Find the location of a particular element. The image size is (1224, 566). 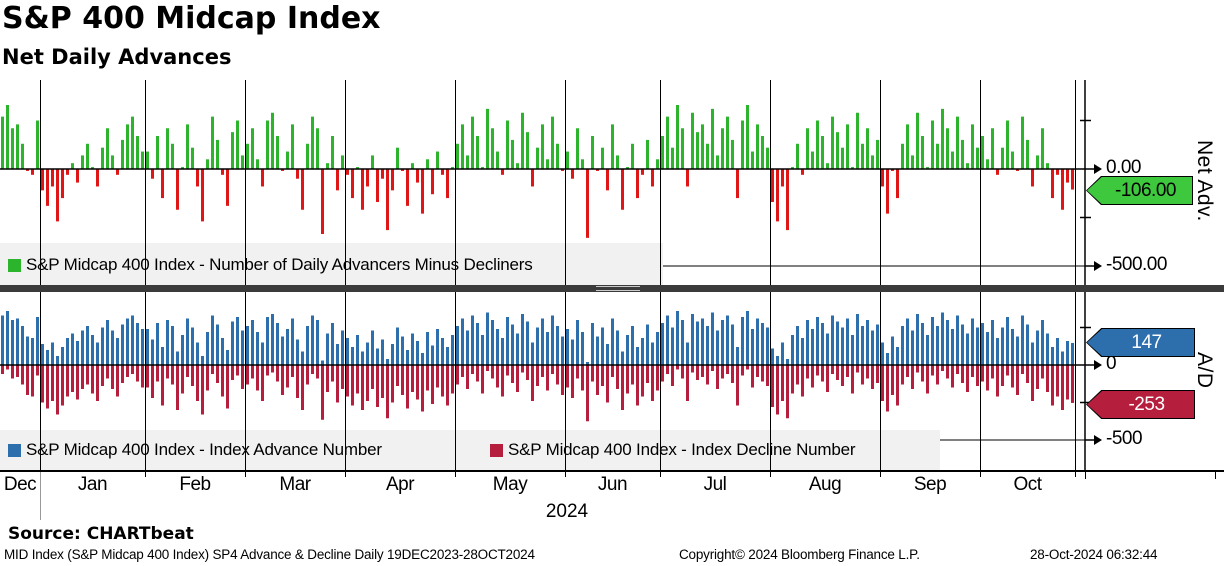

month-label-aug: Aug is located at coordinates (825, 484).